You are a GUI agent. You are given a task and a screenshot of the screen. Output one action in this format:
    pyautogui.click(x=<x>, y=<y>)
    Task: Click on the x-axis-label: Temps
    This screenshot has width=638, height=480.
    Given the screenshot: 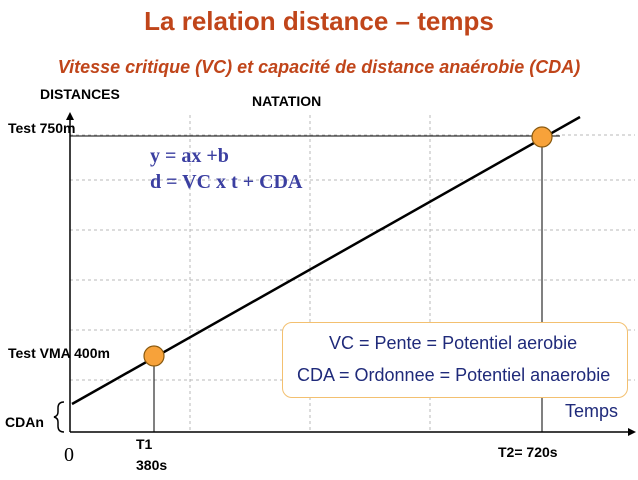 What is the action you would take?
    pyautogui.click(x=592, y=411)
    